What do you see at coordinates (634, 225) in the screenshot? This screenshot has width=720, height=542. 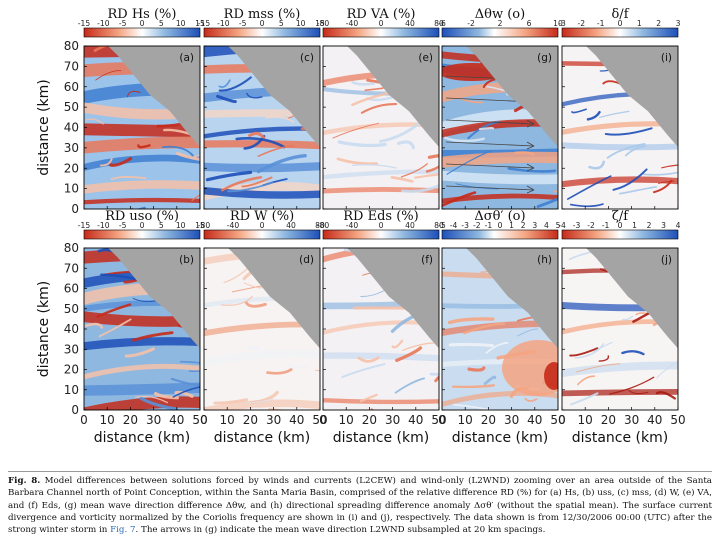 I see `colorbar-tick-label: 1` at bounding box center [634, 225].